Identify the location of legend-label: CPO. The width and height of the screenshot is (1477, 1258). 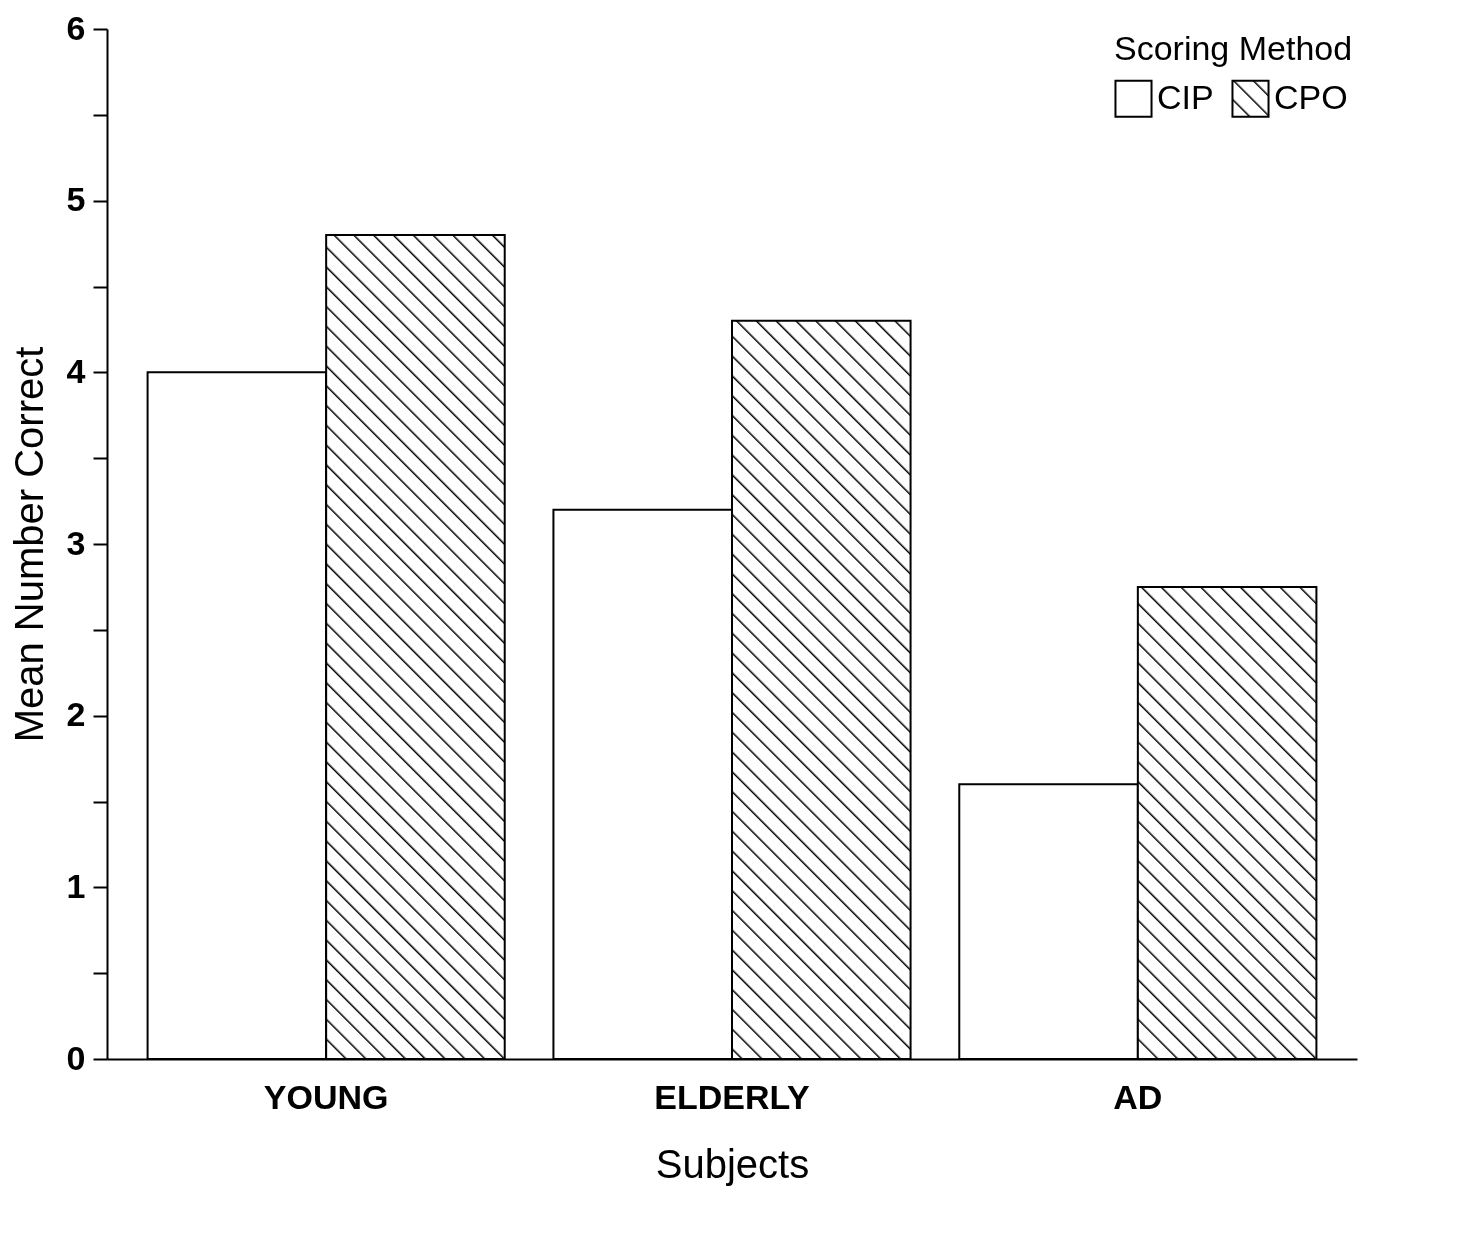
(1311, 96).